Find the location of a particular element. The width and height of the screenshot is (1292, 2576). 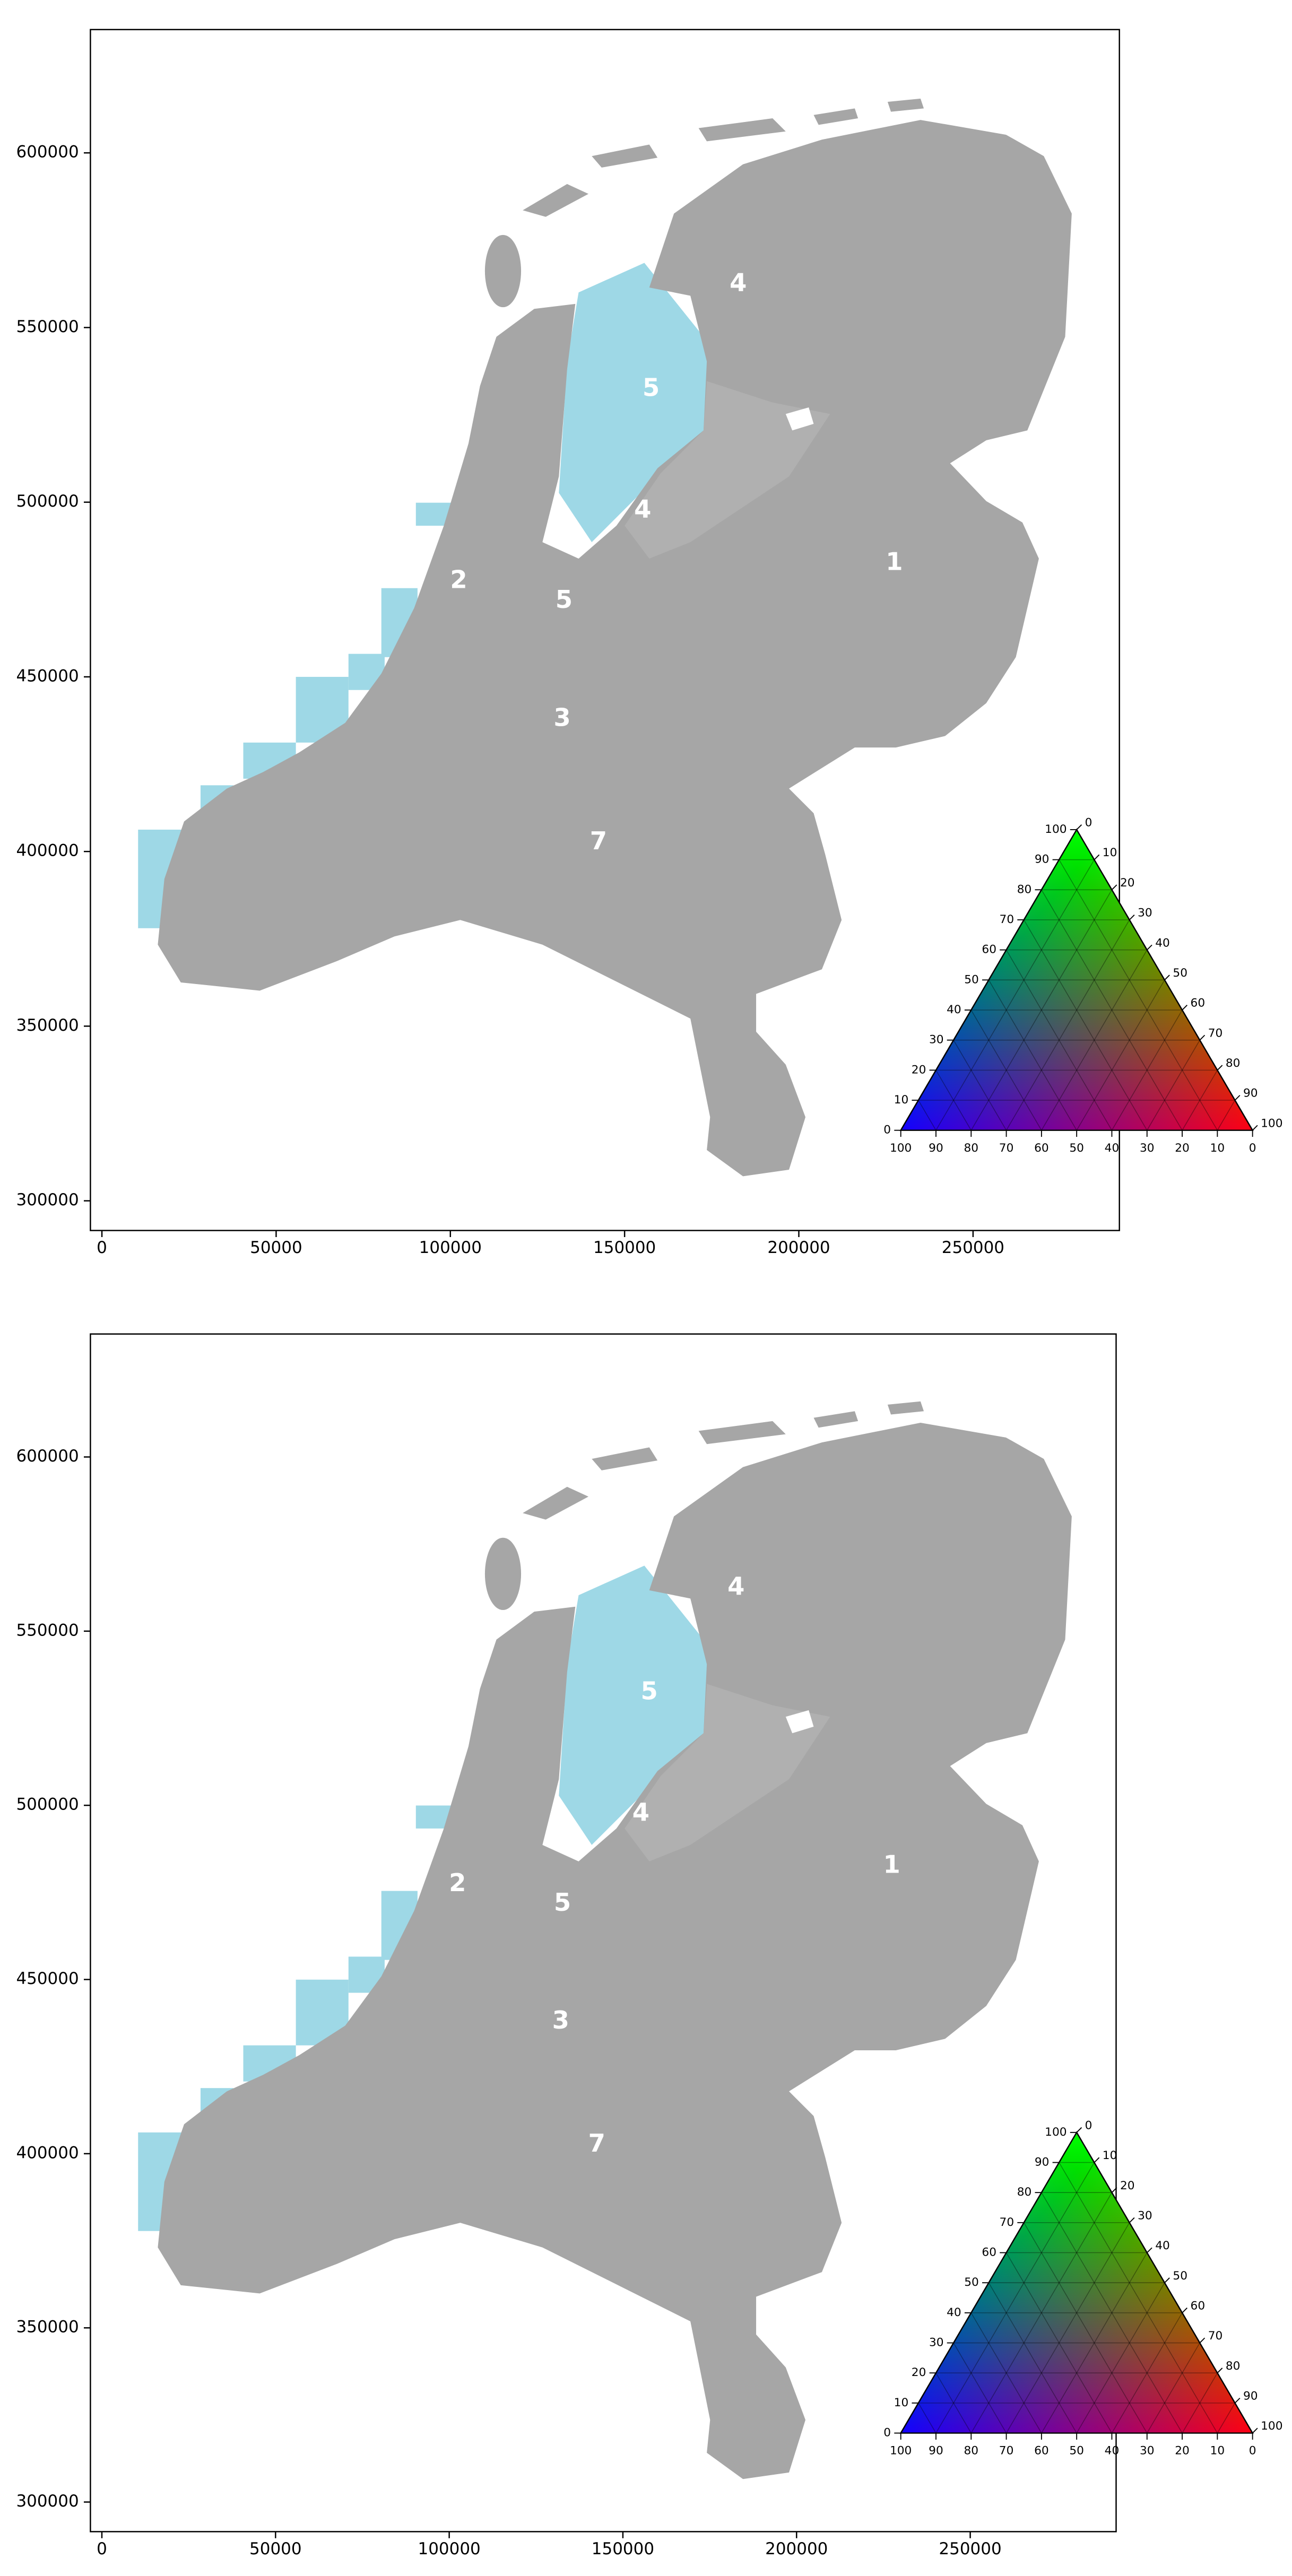

y-tick-label: 500000 is located at coordinates (47, 1805).